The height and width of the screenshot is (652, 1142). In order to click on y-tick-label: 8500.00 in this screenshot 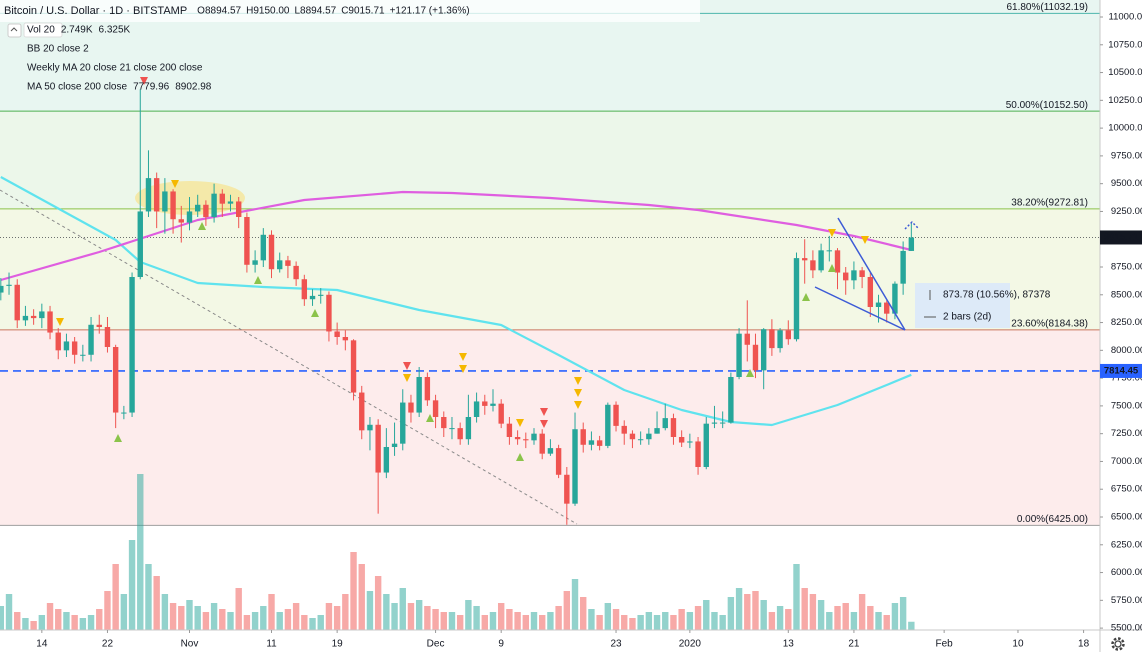, I will do `click(1126, 294)`.